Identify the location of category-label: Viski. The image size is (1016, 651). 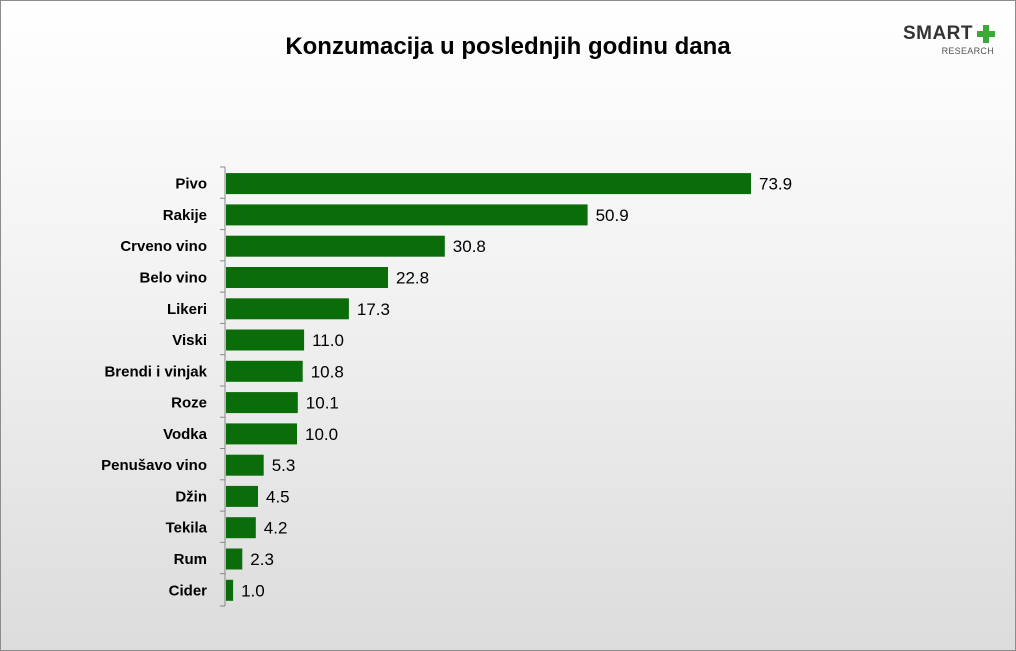
(189, 340).